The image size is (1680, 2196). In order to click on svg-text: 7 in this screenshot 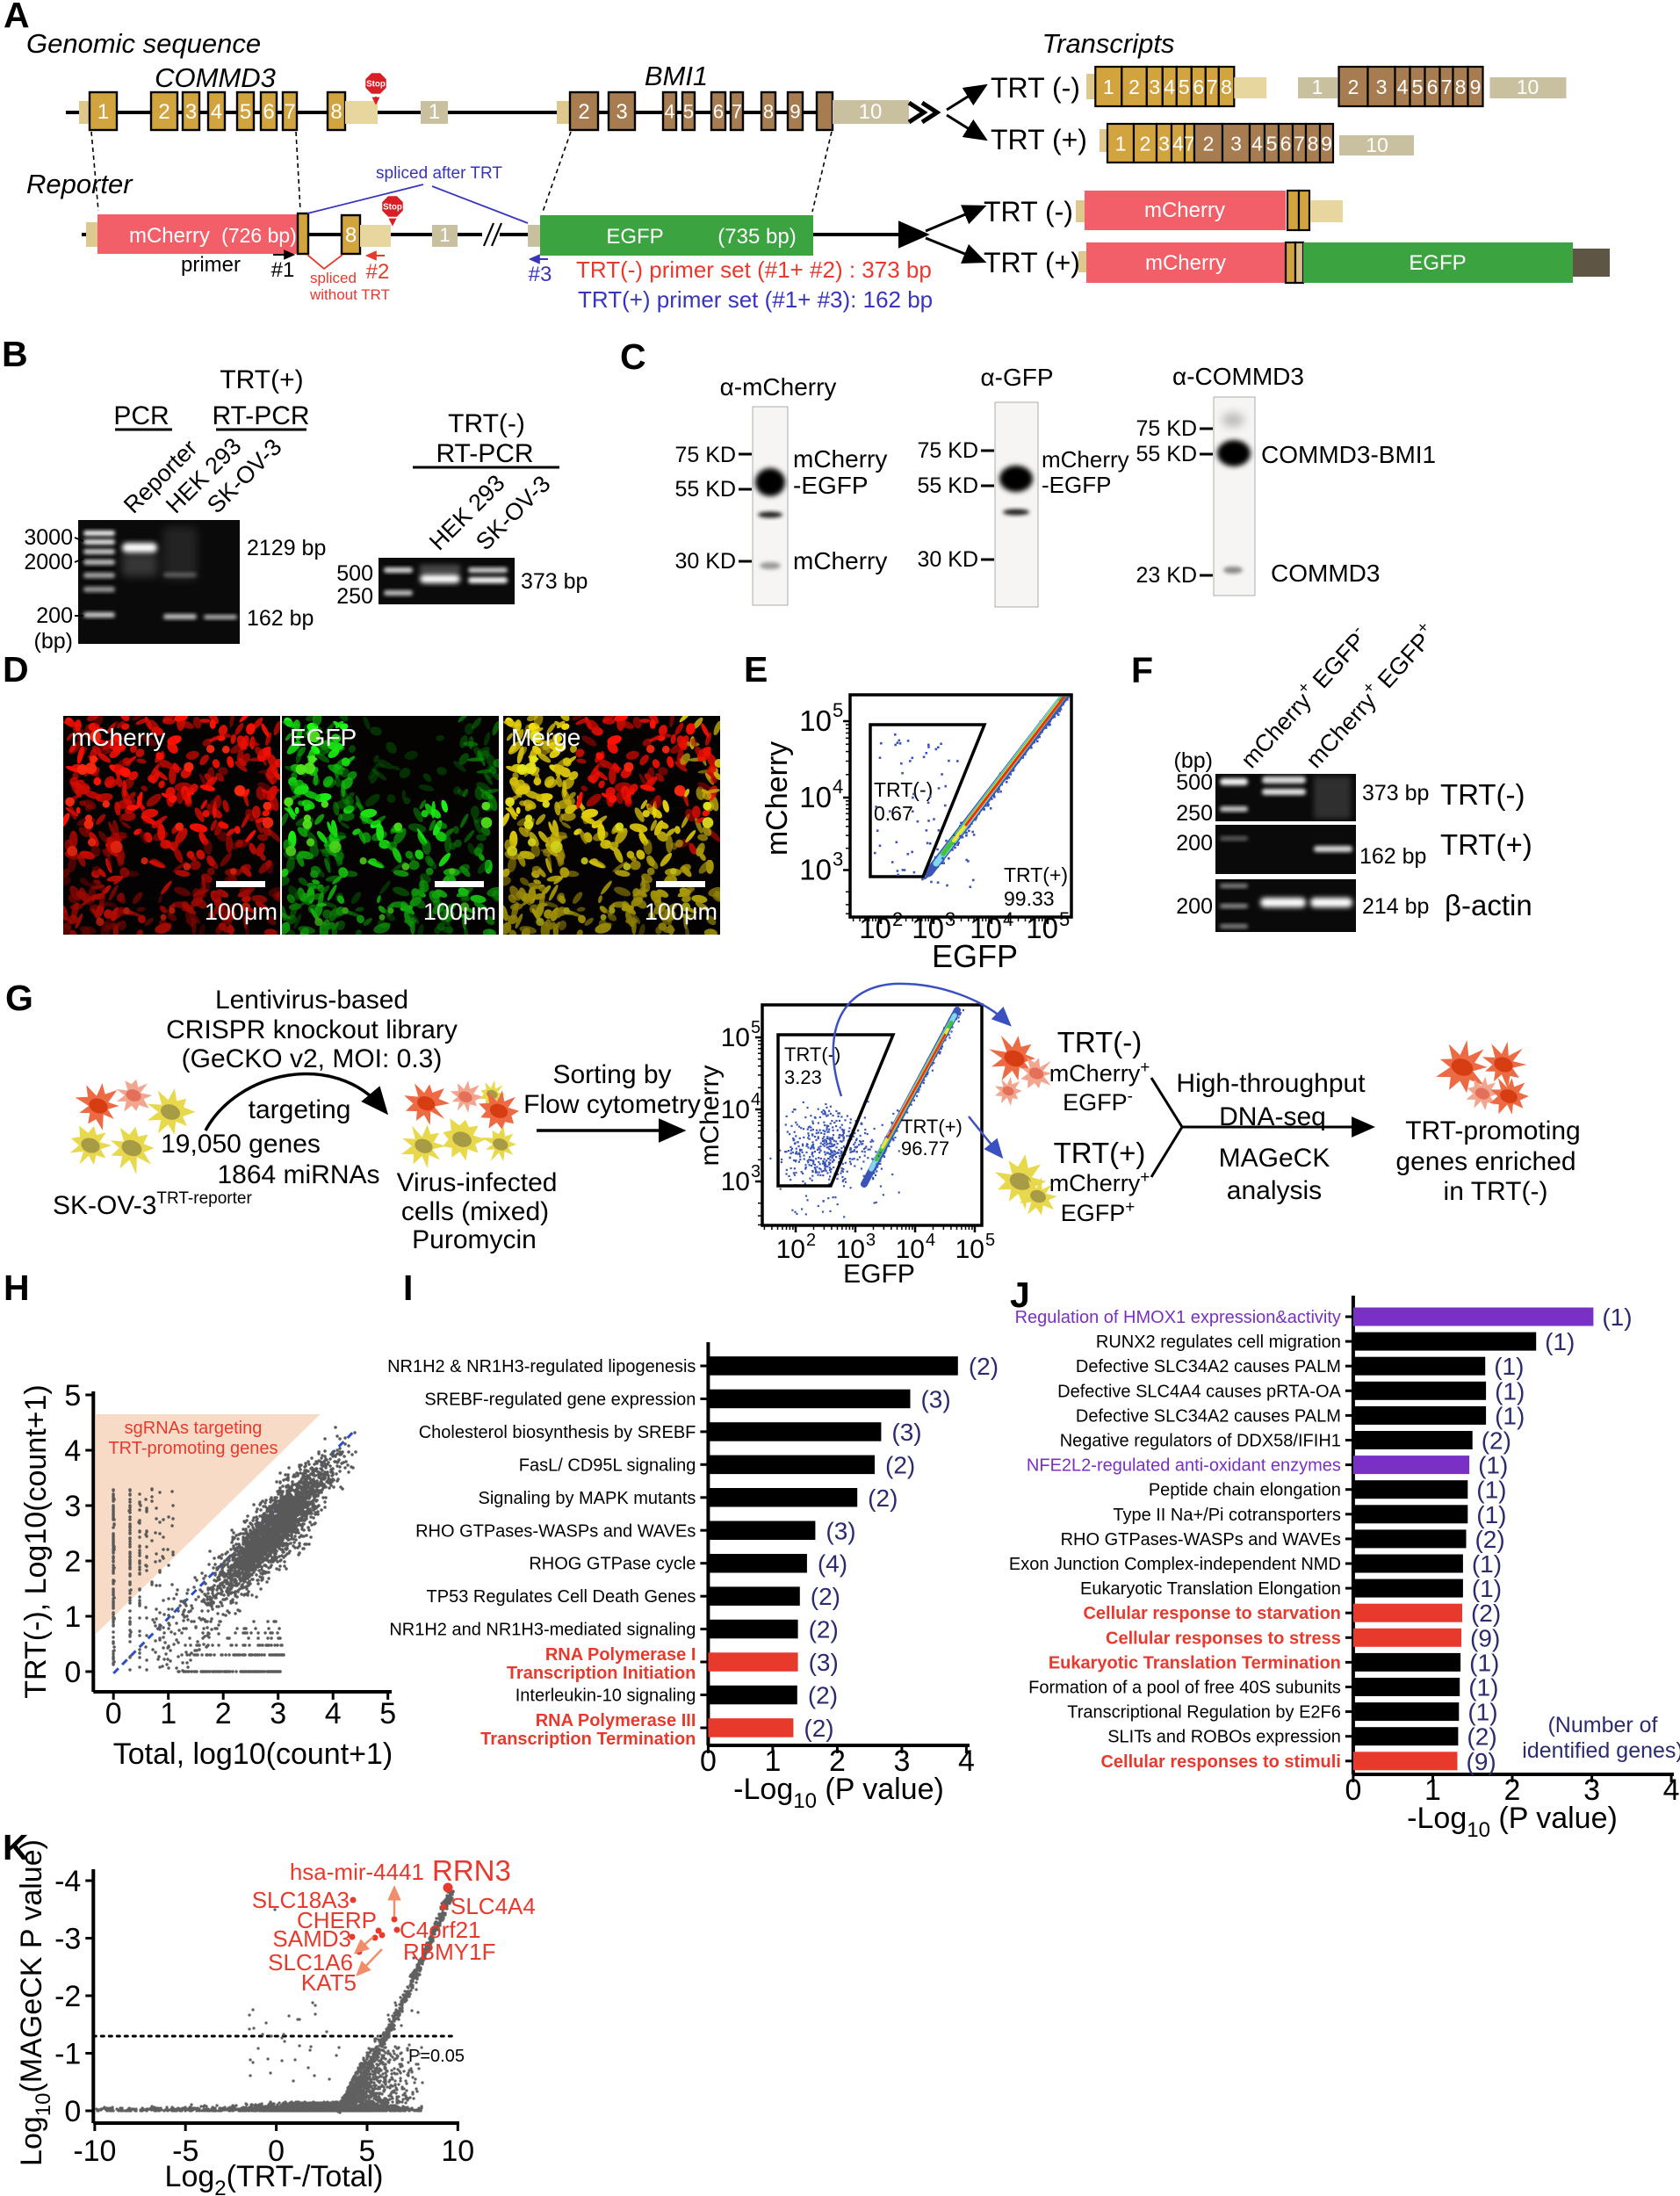, I will do `click(289, 112)`.